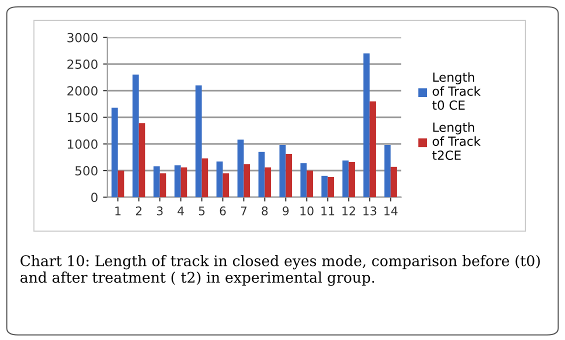  What do you see at coordinates (201, 211) in the screenshot?
I see `x-tick-label: 5` at bounding box center [201, 211].